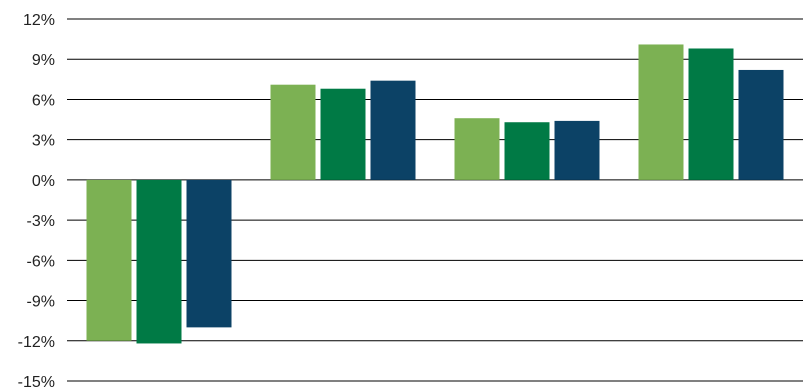 The width and height of the screenshot is (811, 391). Describe the element at coordinates (36, 382) in the screenshot. I see `y-tick-label: -15%` at that location.